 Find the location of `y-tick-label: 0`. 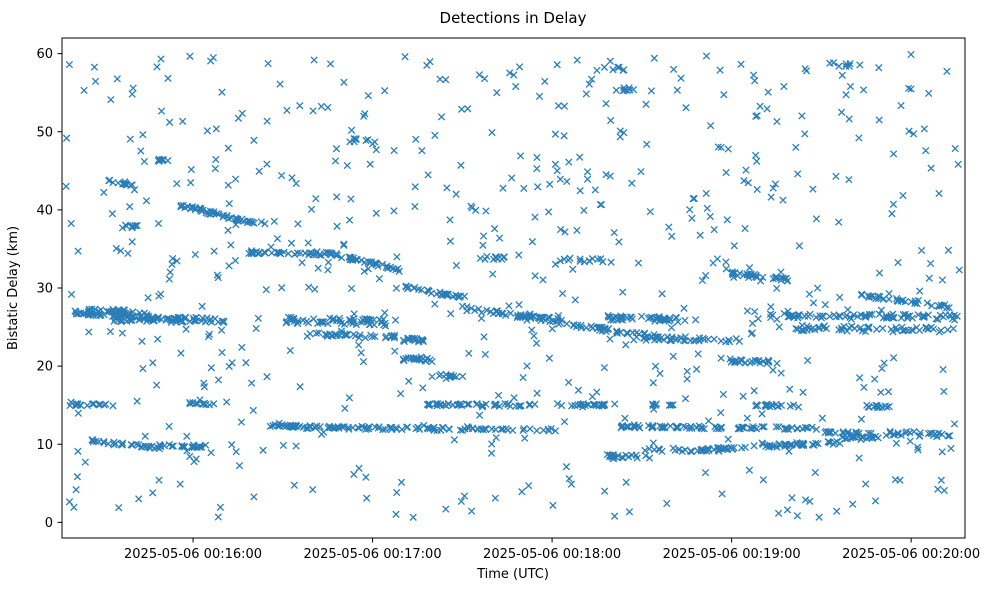

y-tick-label: 0 is located at coordinates (49, 523).